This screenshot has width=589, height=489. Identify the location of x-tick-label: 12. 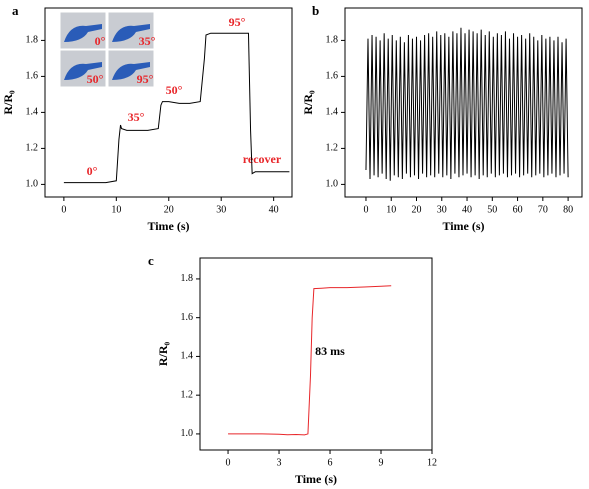
(432, 462).